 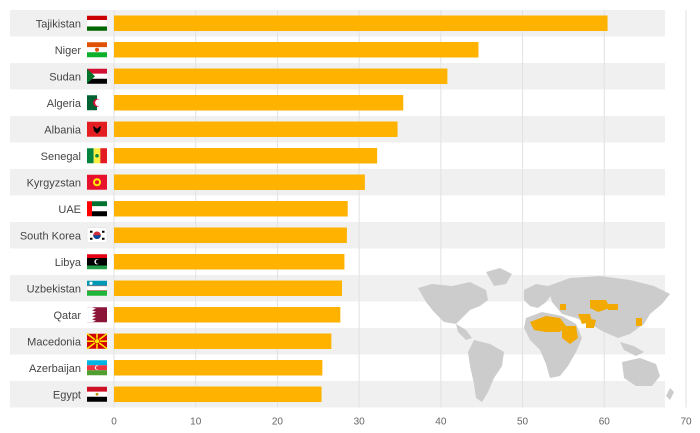 What do you see at coordinates (97, 76) in the screenshot?
I see `flag-sudan-icon` at bounding box center [97, 76].